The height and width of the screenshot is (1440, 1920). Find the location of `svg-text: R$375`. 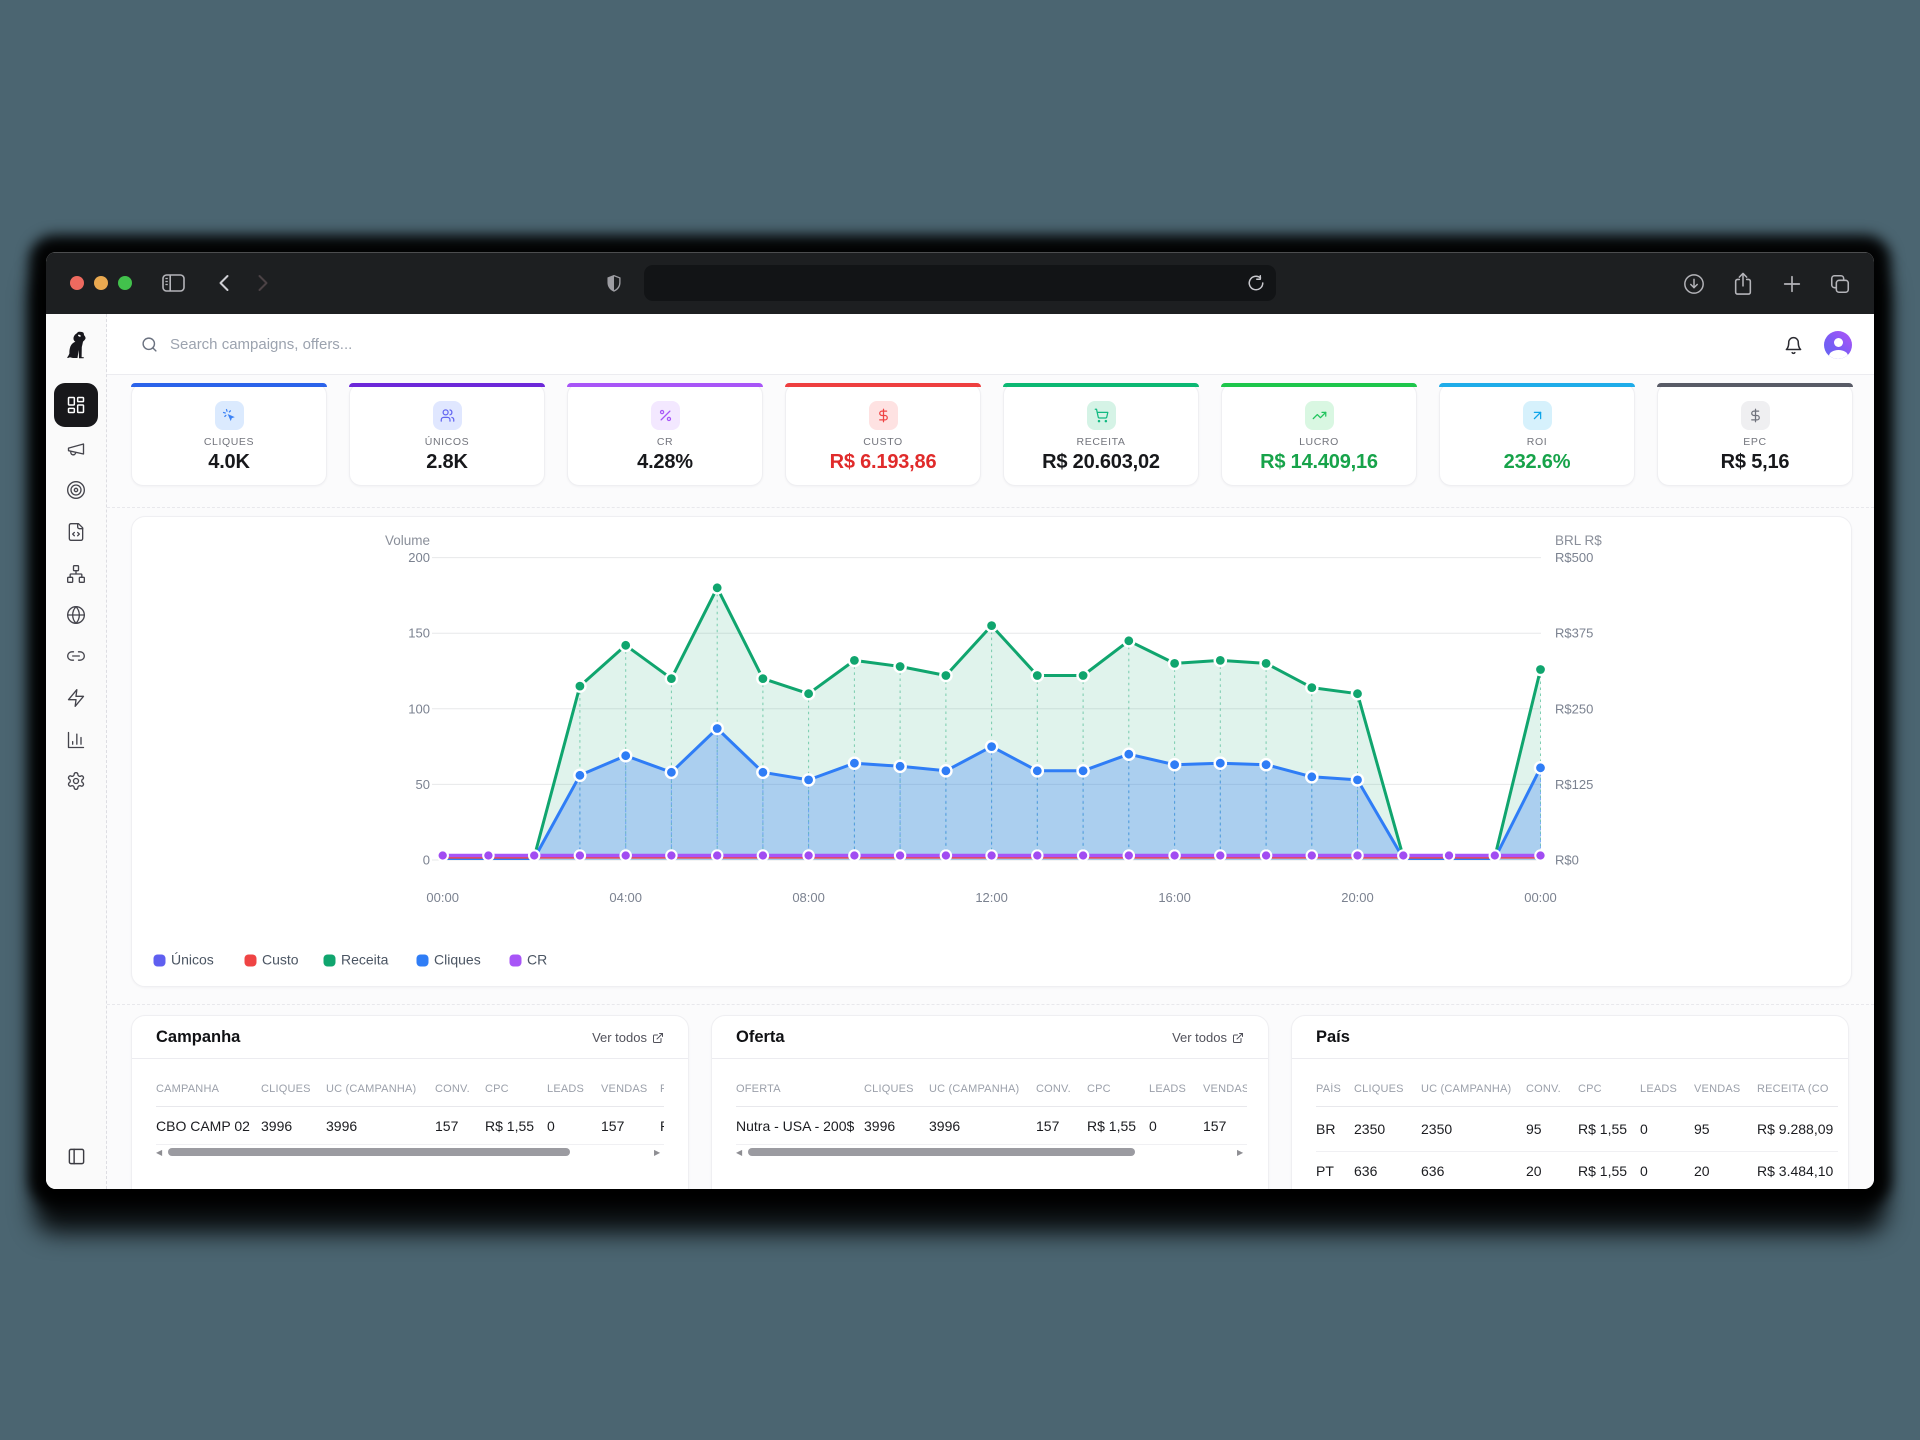

svg-text: R$375 is located at coordinates (1574, 633).